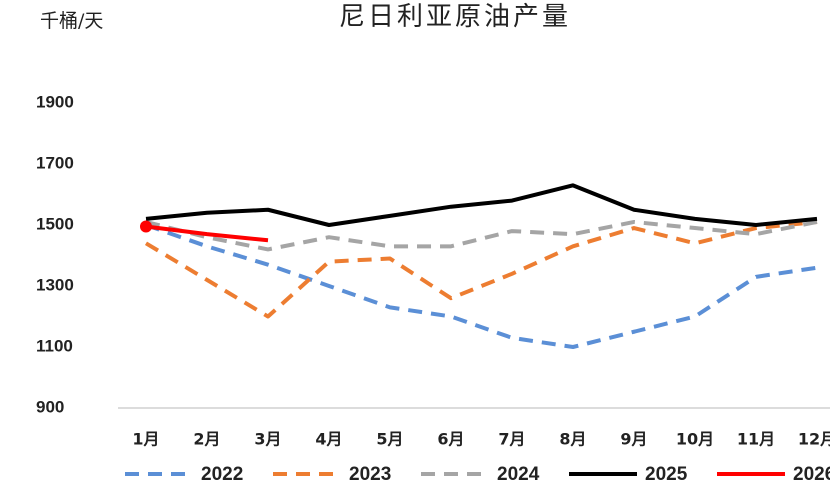 The height and width of the screenshot is (486, 830). I want to click on x-tick-label: 3月, so click(267, 439).